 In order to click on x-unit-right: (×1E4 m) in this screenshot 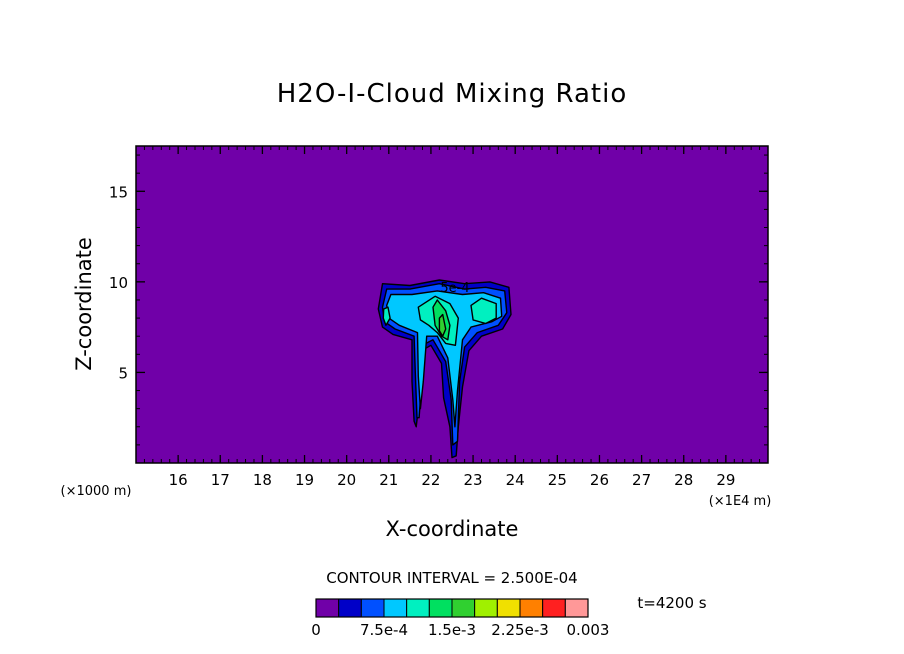, I will do `click(740, 501)`.